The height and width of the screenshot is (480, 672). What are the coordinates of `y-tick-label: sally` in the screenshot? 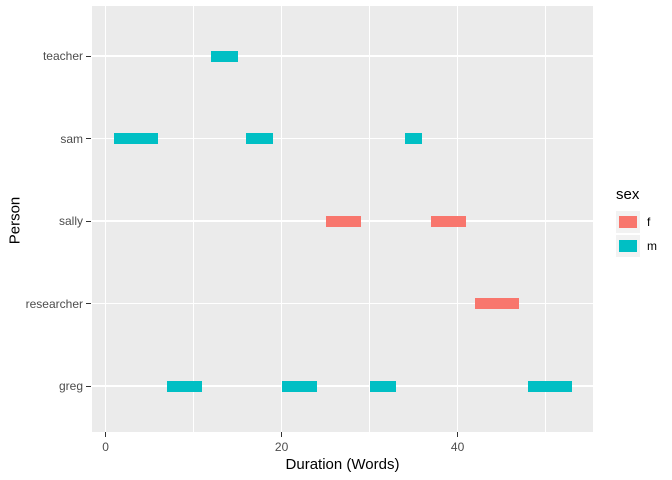 It's located at (70, 221).